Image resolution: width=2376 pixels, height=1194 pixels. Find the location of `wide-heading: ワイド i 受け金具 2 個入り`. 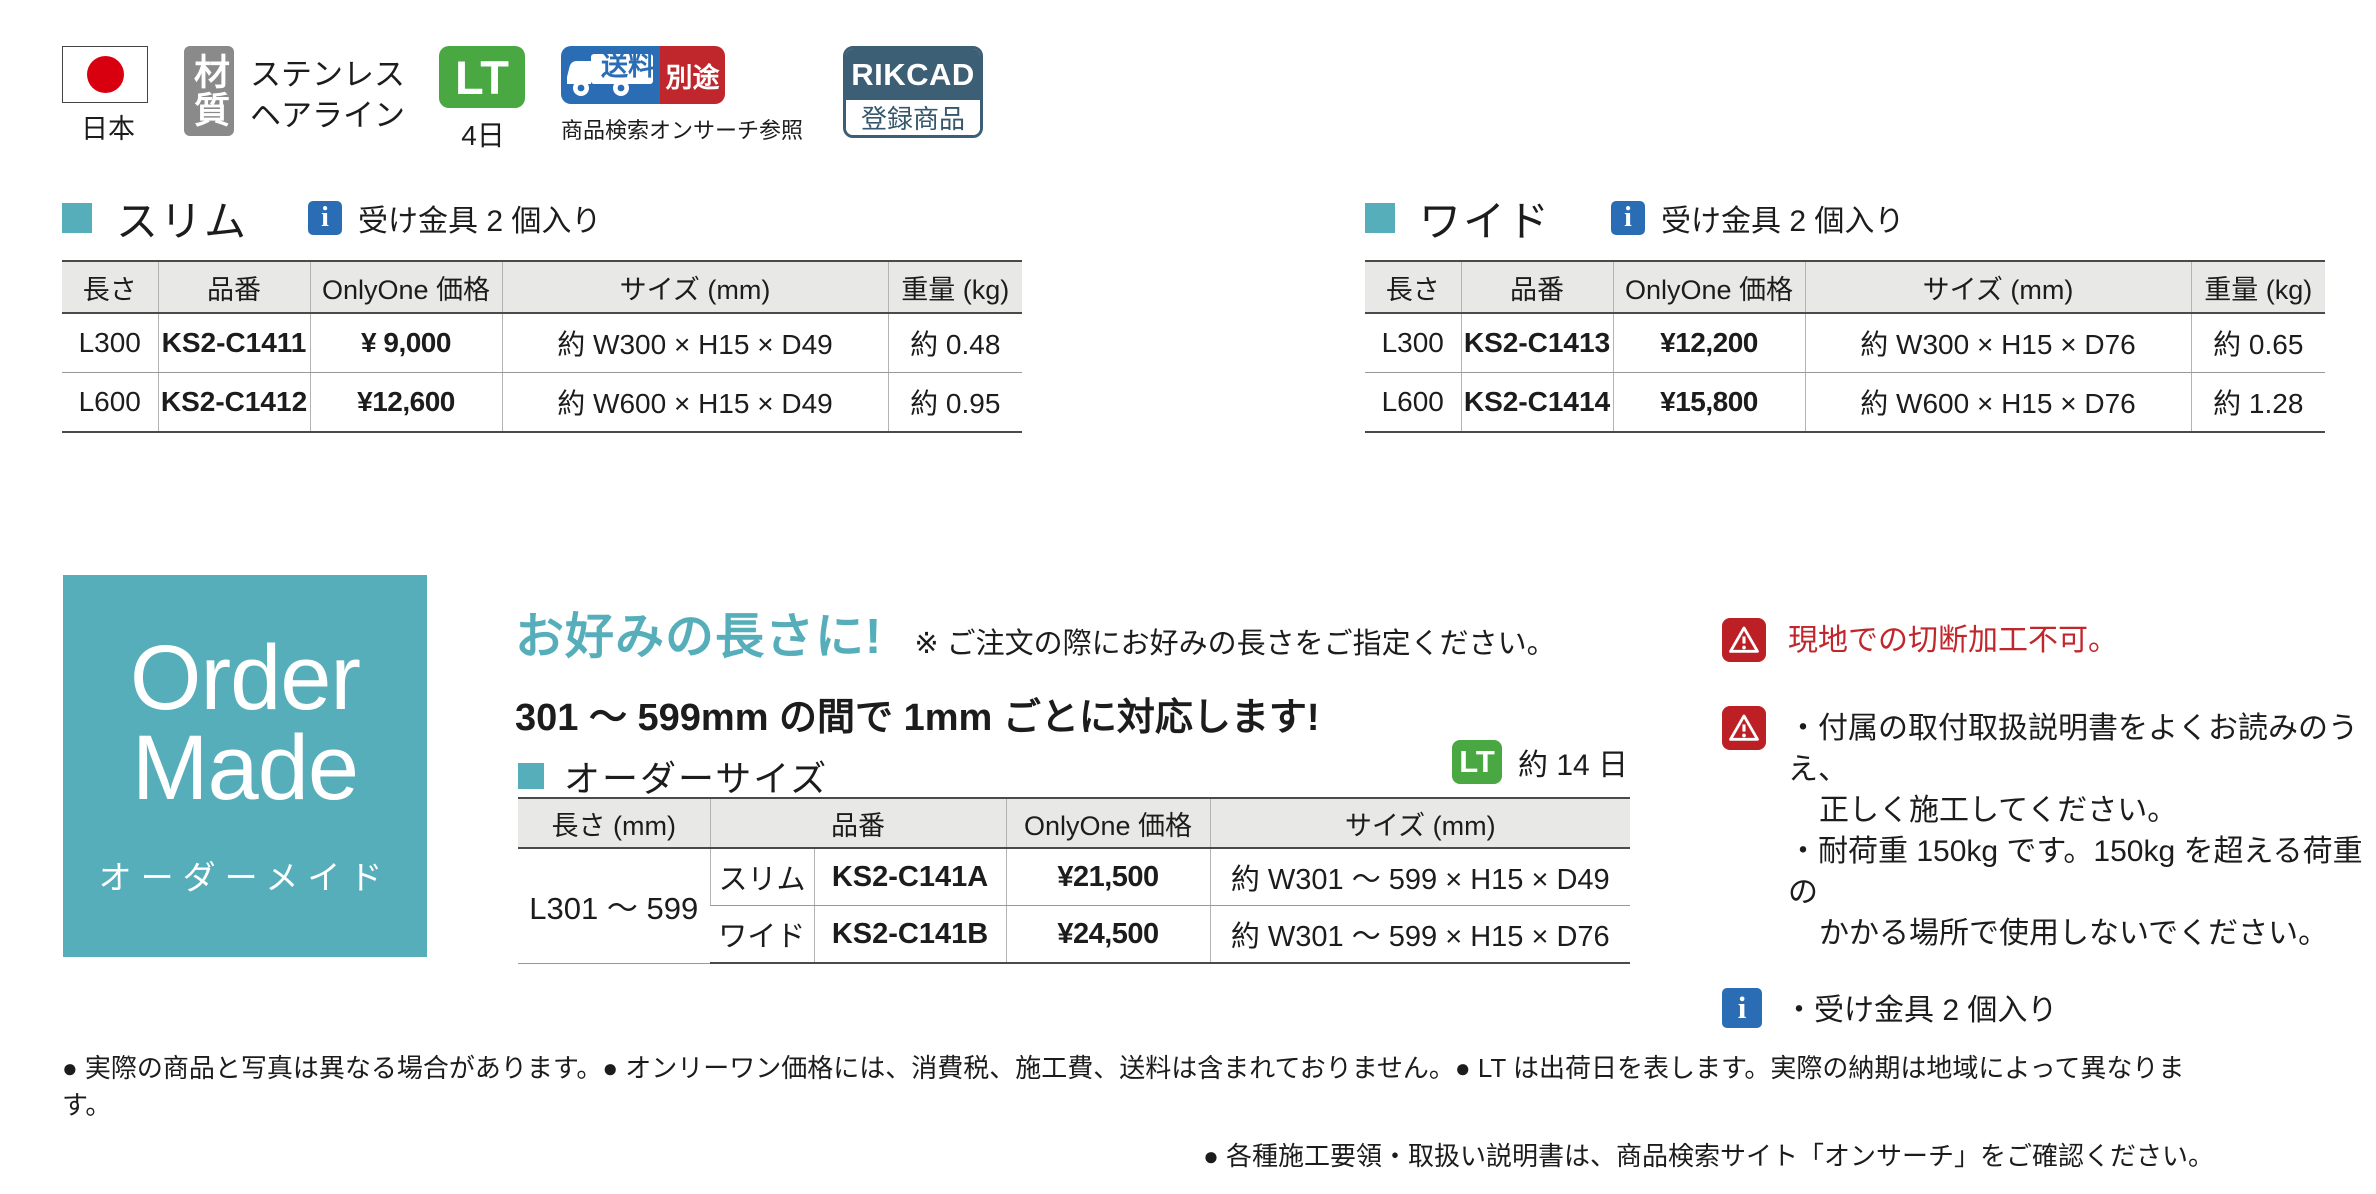

wide-heading: ワイド i 受け金具 2 個入り is located at coordinates (1845, 220).